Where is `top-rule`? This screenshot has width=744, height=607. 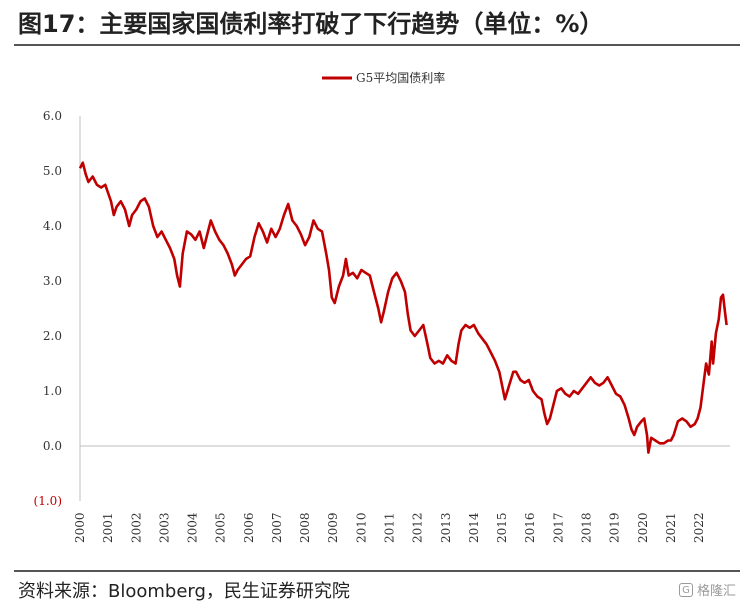 top-rule is located at coordinates (377, 45).